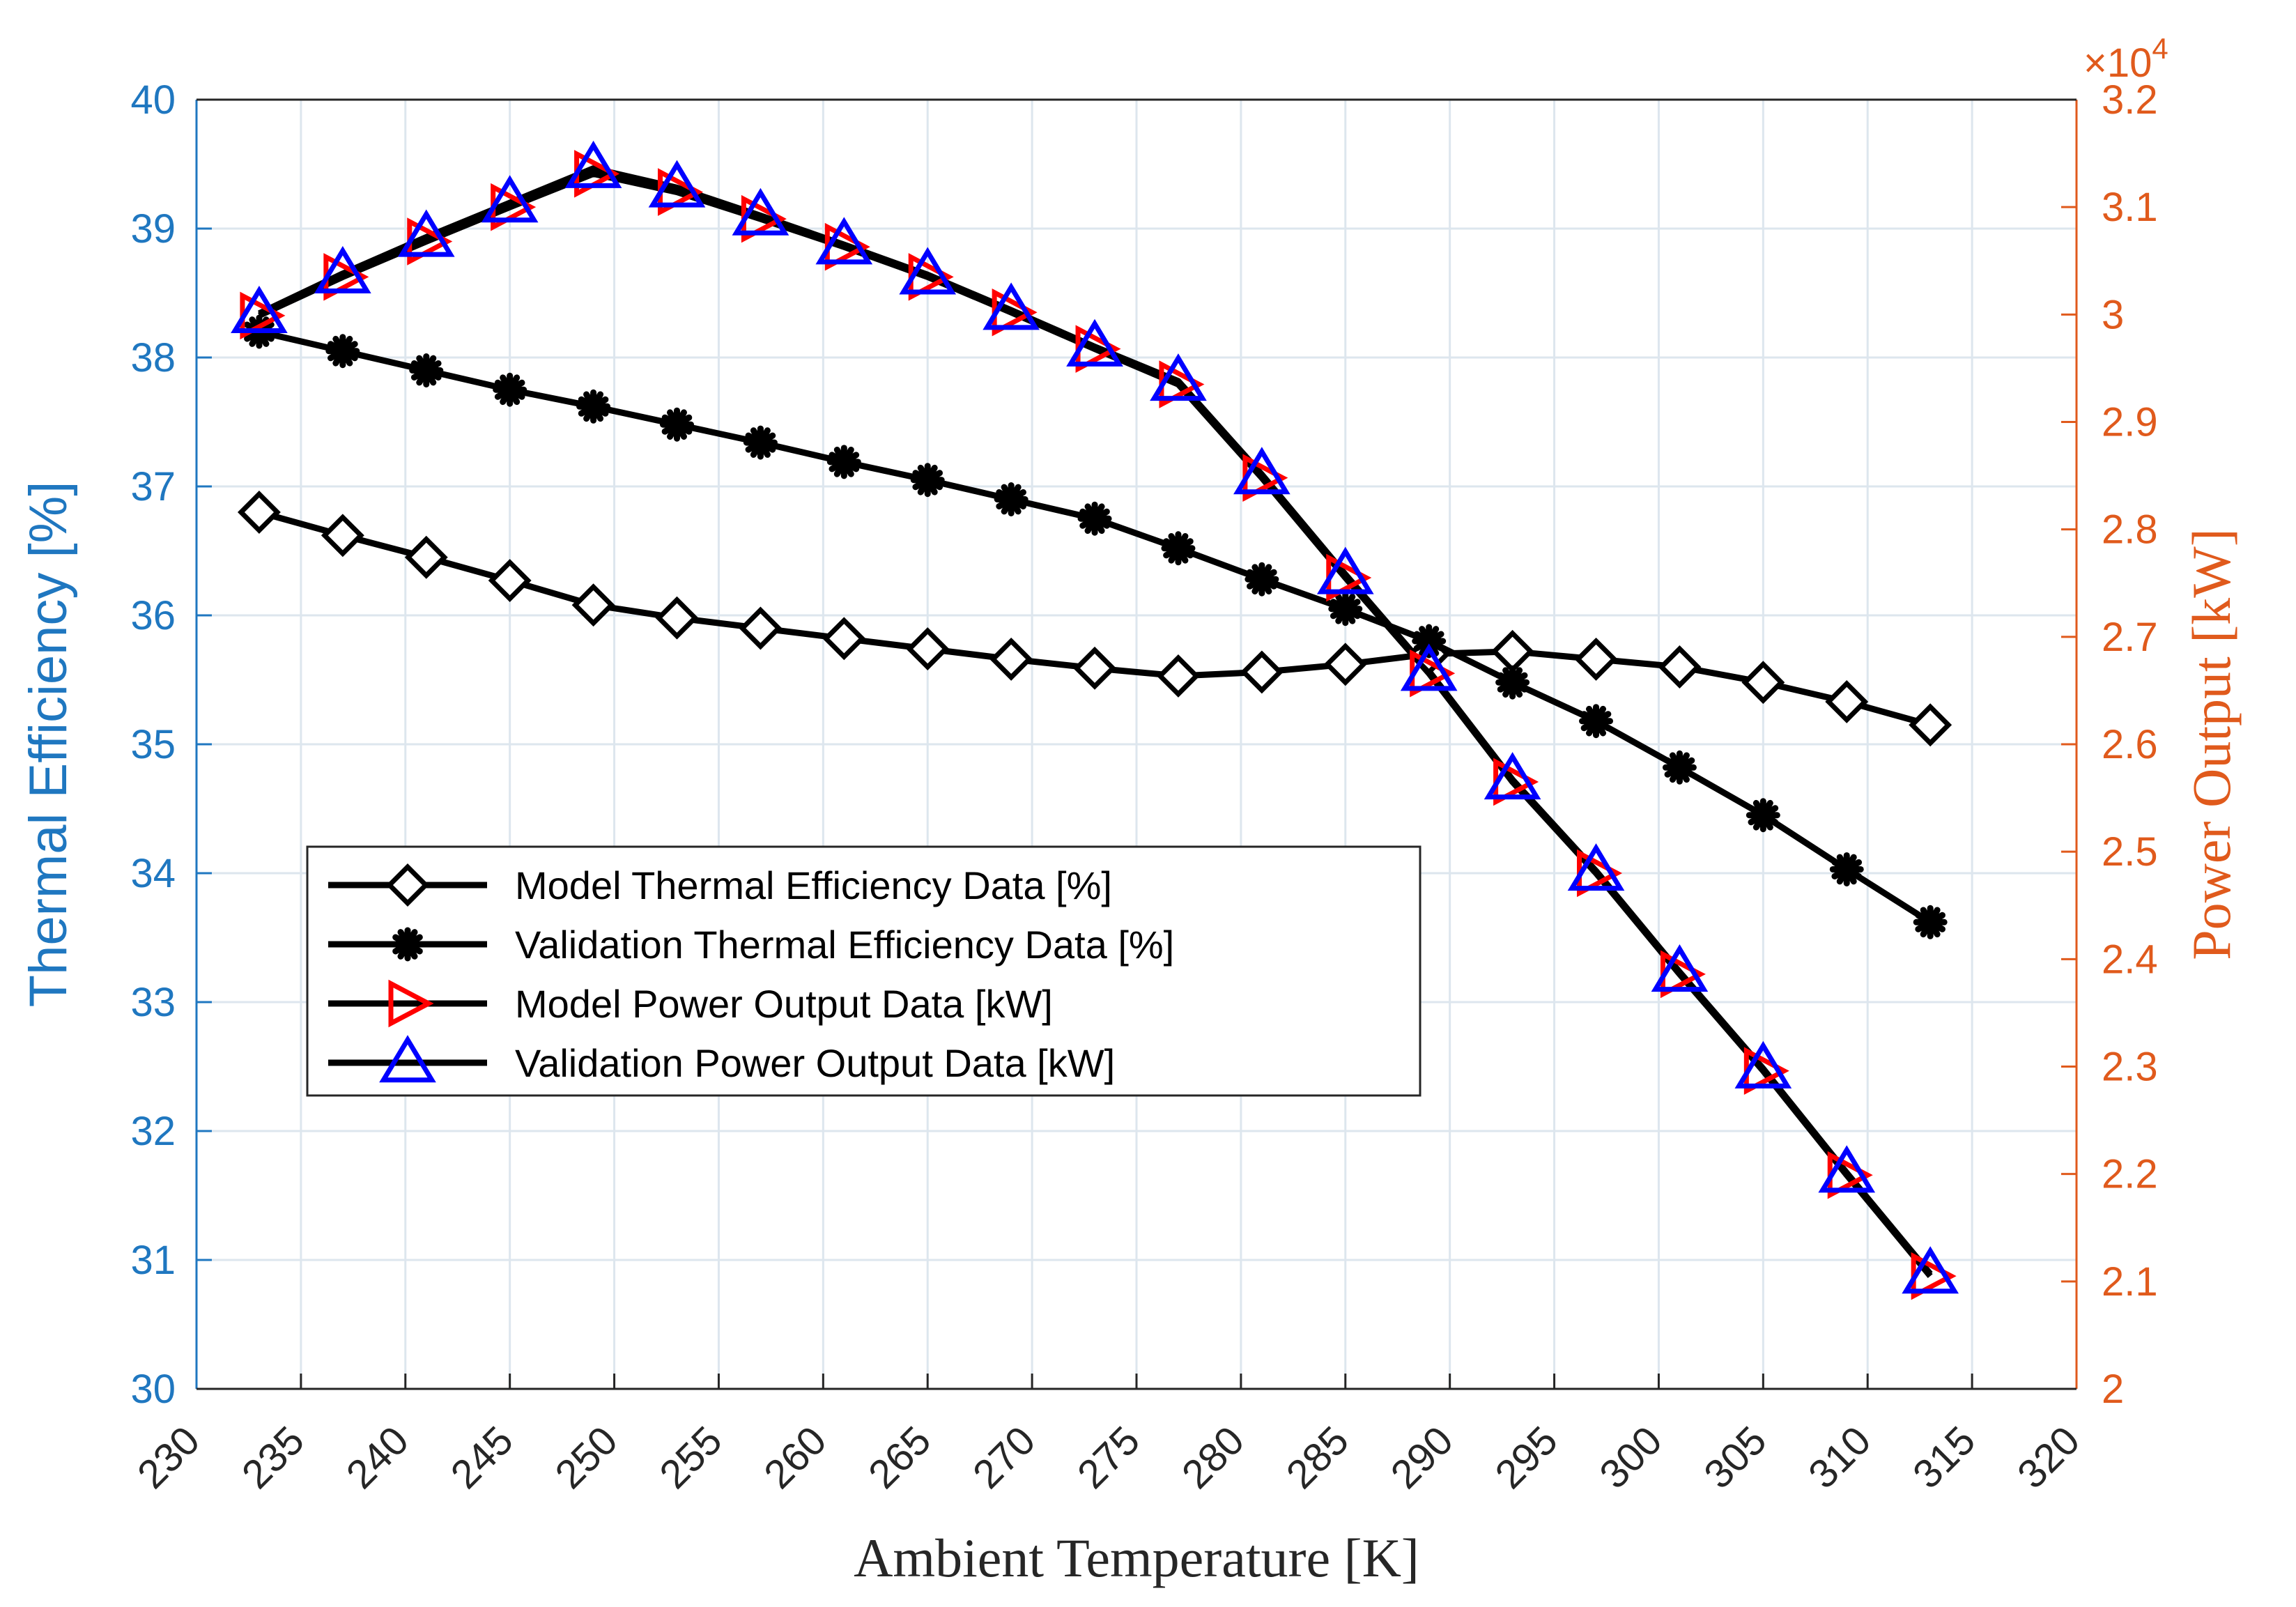  I want to click on right-axis-exponent-power: 4, so click(2160, 48).